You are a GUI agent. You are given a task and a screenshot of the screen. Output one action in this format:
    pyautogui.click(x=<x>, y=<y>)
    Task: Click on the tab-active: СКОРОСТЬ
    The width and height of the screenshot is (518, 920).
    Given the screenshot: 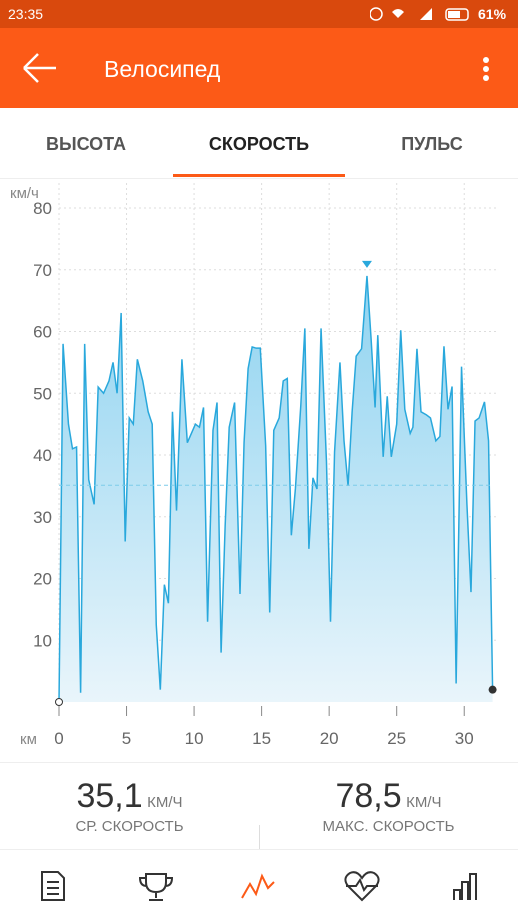 What is the action you would take?
    pyautogui.click(x=259, y=144)
    